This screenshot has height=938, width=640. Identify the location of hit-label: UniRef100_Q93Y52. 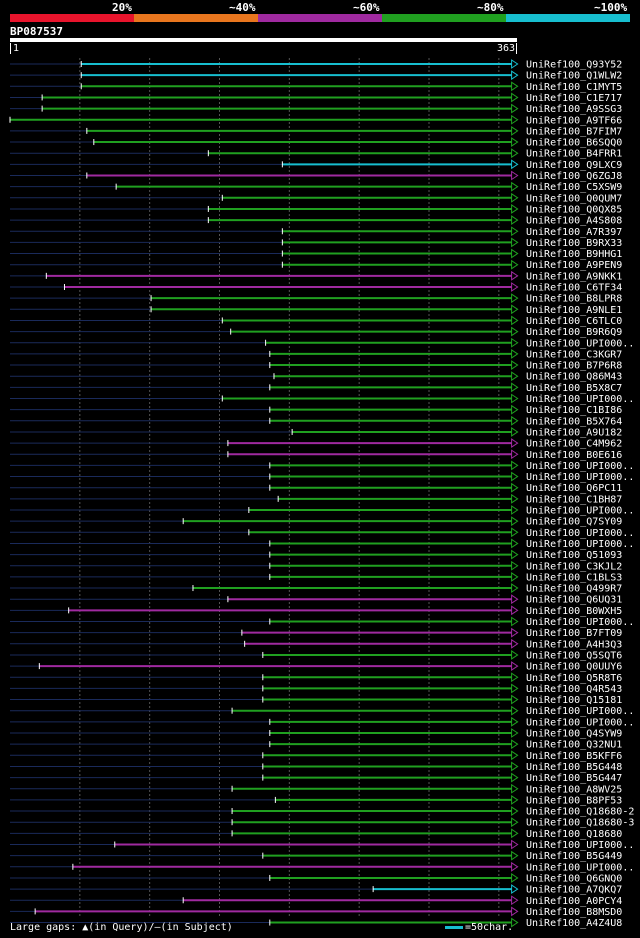
(574, 65).